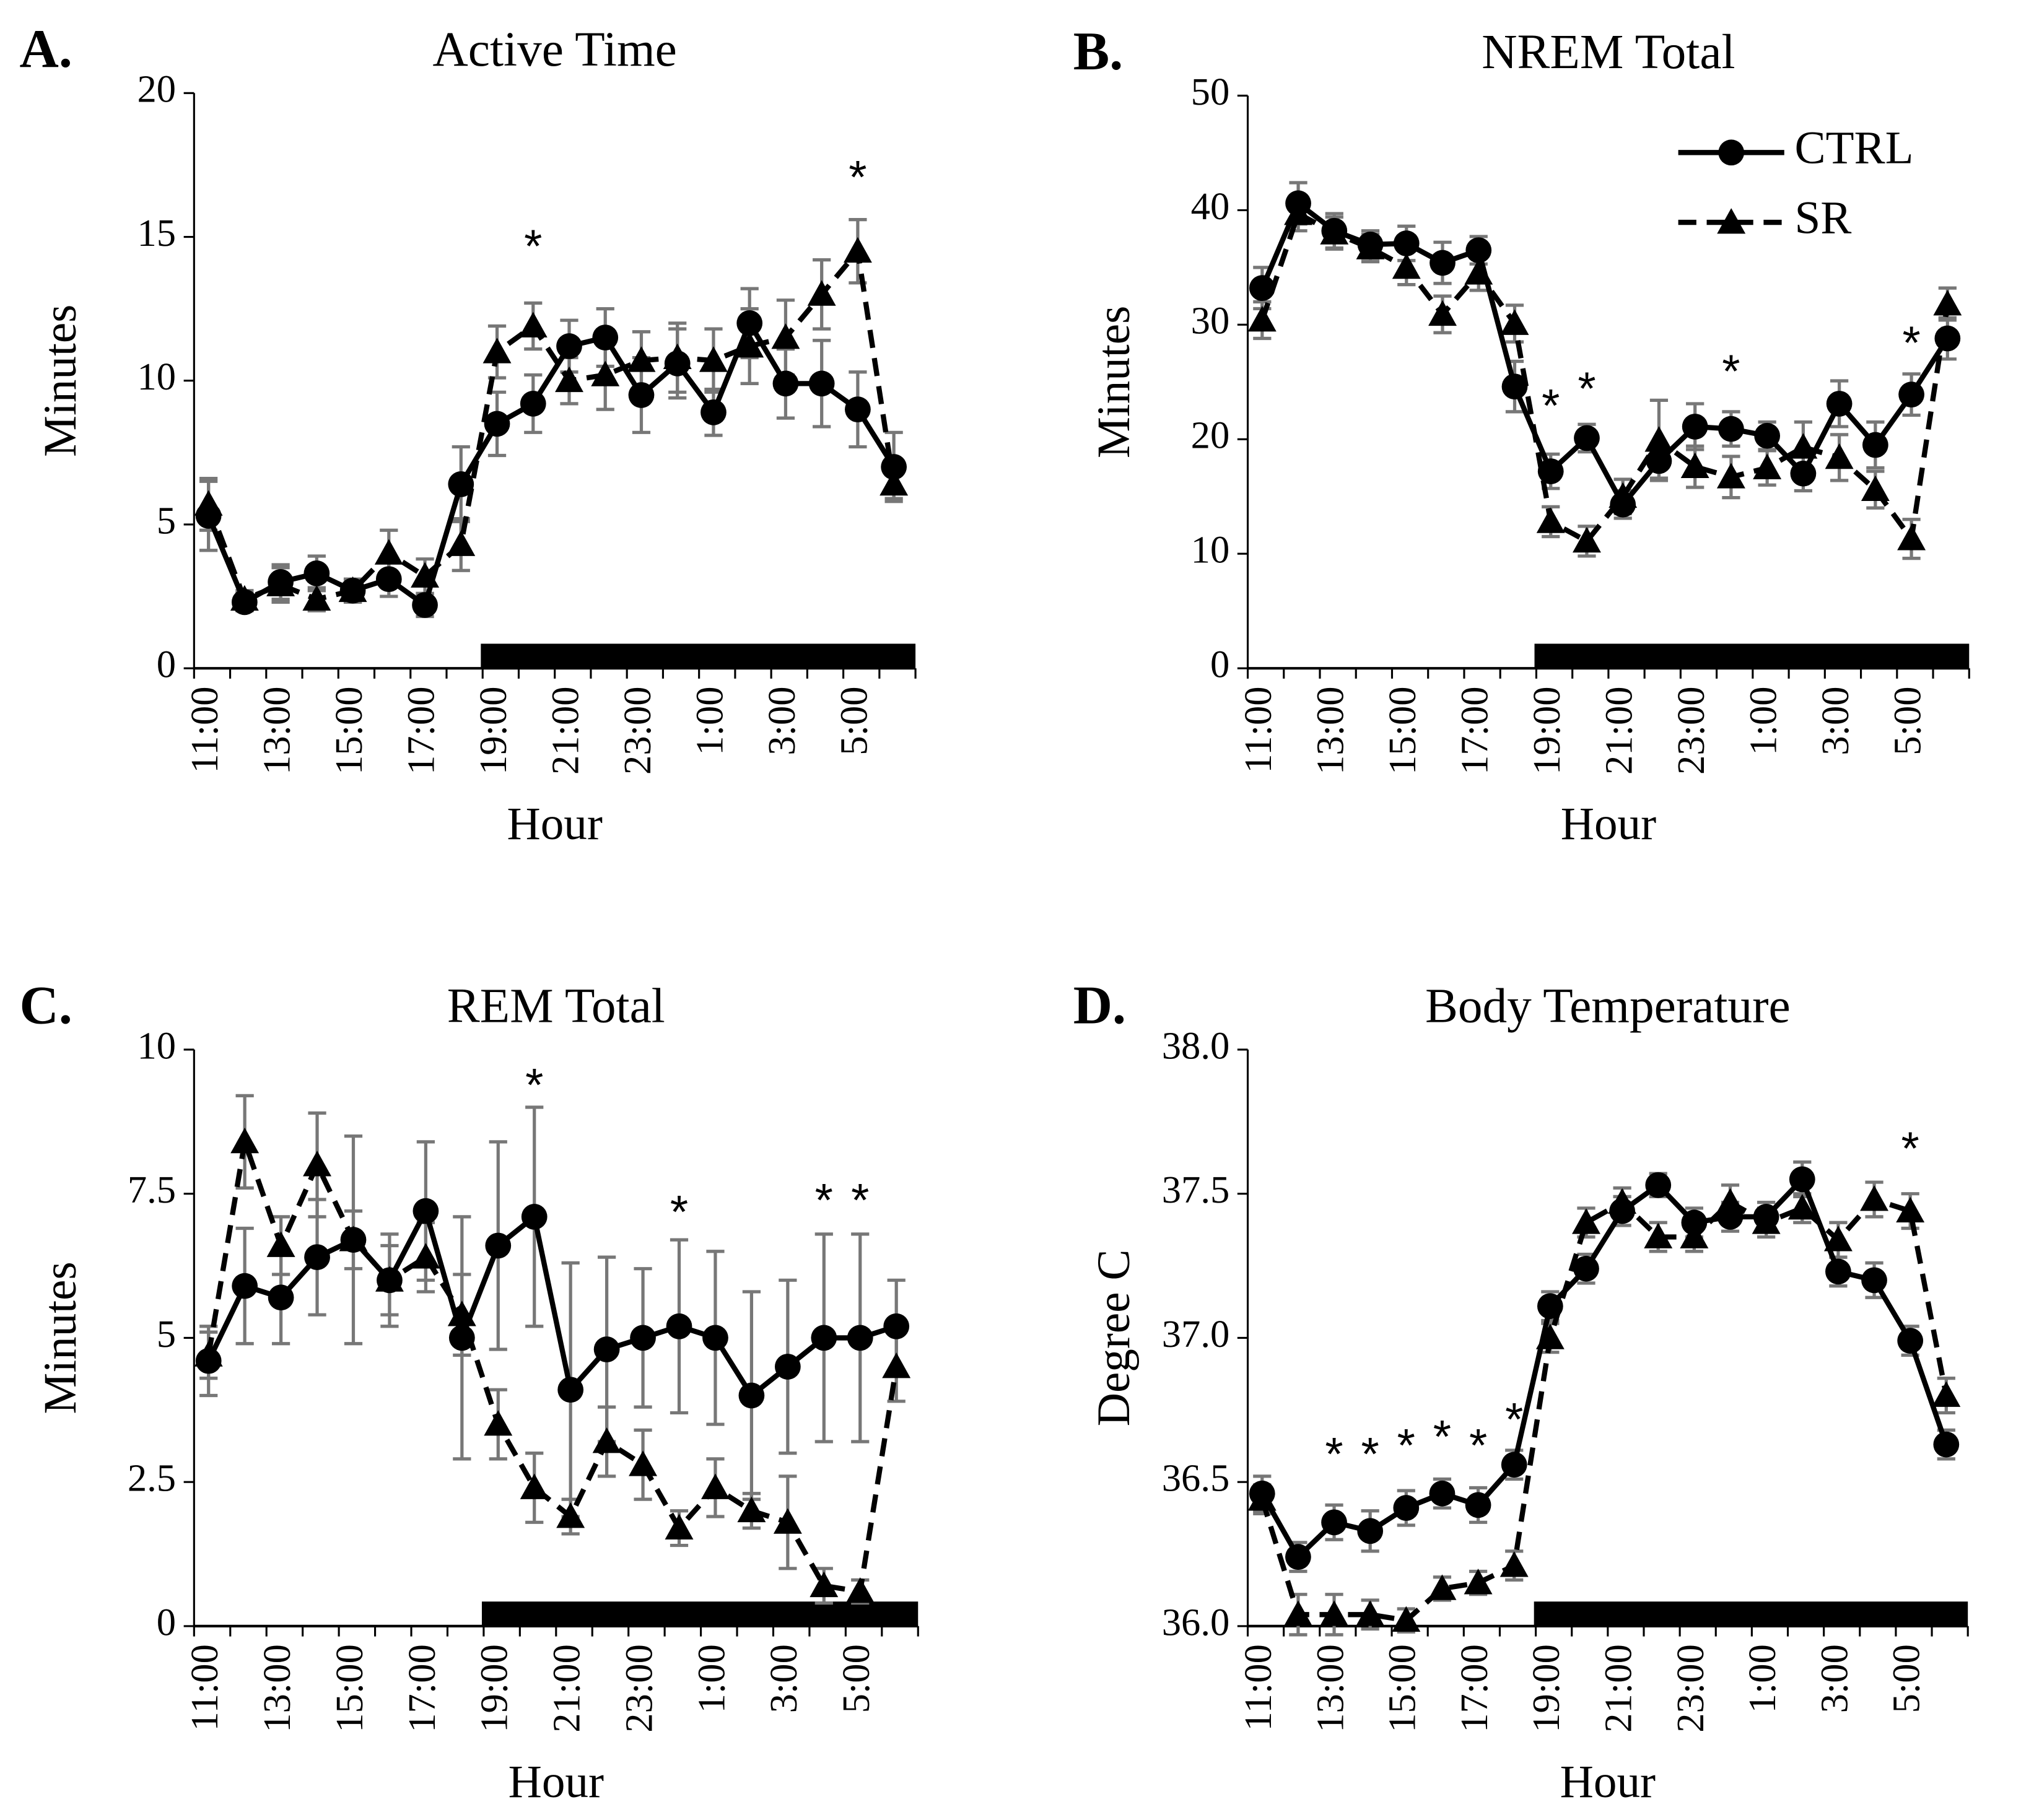 The height and width of the screenshot is (1820, 2021). What do you see at coordinates (556, 1006) in the screenshot?
I see `chart-title: REM Total` at bounding box center [556, 1006].